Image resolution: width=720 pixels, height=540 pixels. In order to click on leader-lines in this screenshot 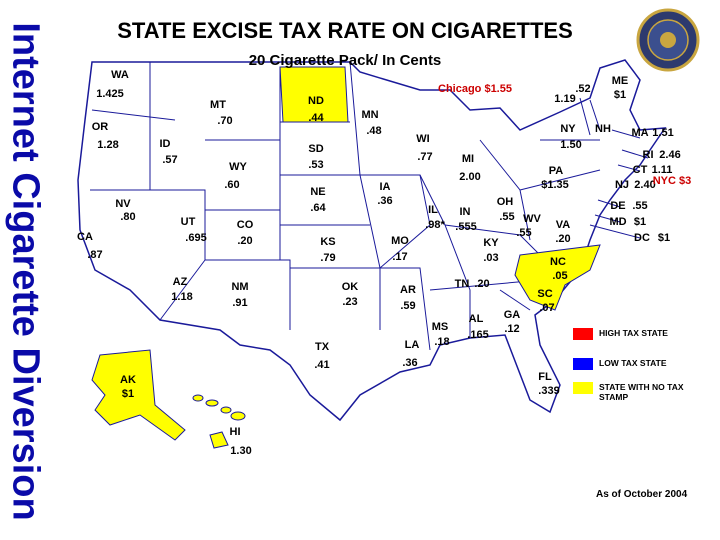, I will do `click(619, 169)`.